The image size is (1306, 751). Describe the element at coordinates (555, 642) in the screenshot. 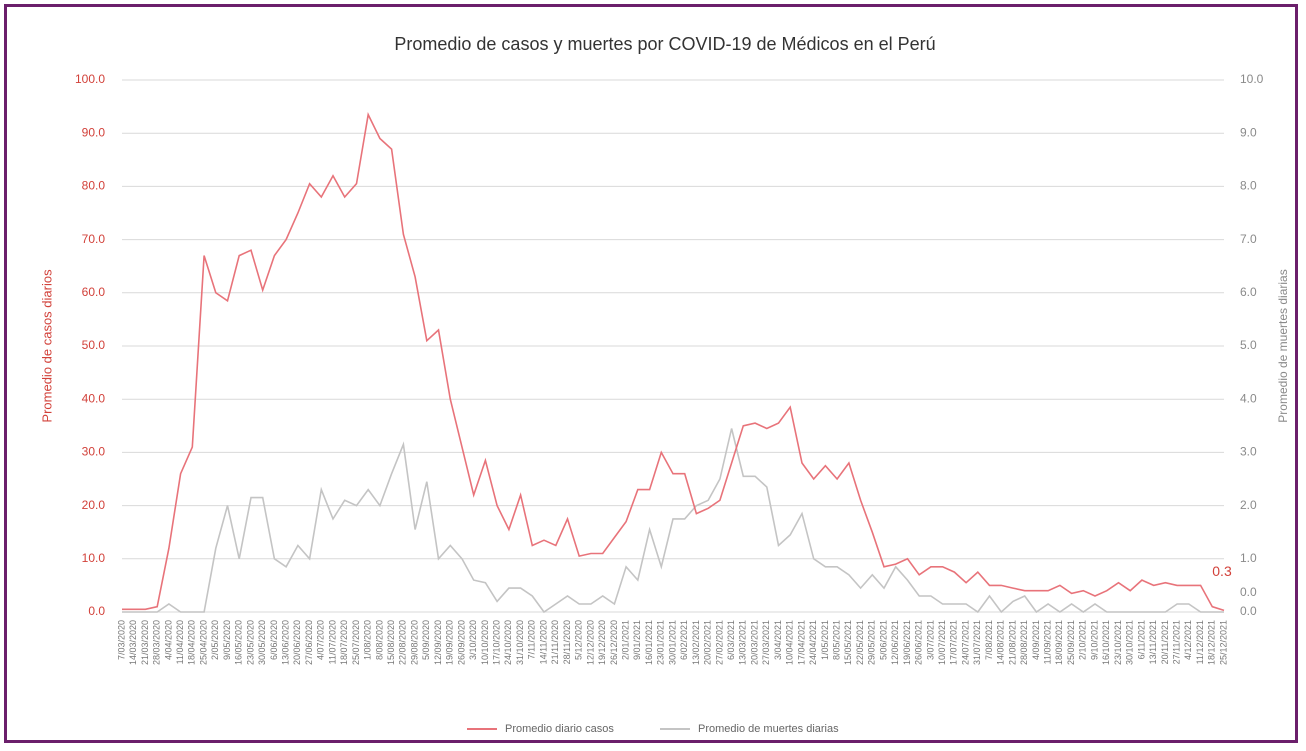

I see `x-tick-label: 21/11/2020` at that location.